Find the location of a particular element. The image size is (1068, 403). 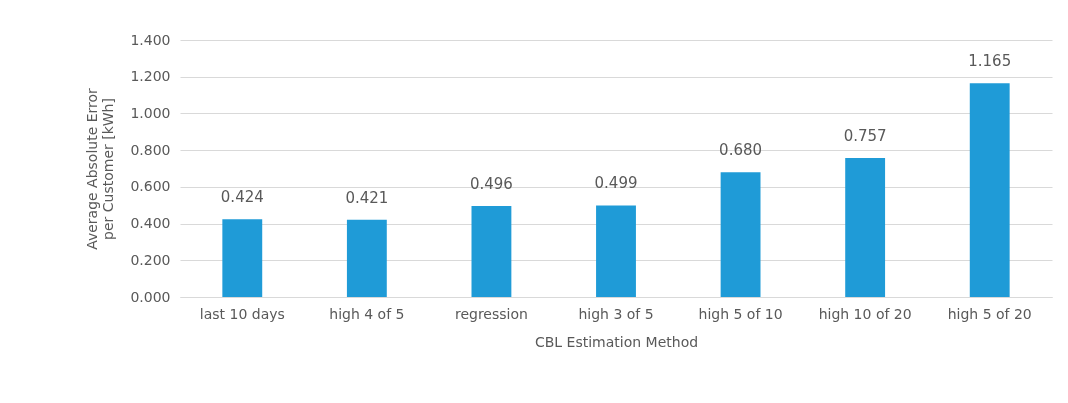

y-tick-label: 0.800 is located at coordinates (150, 149).